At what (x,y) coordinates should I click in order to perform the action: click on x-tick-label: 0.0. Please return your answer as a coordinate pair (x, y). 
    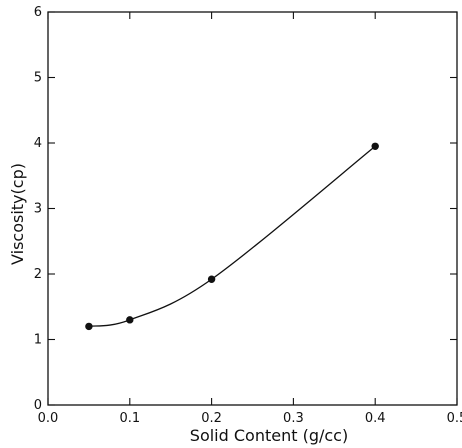
    Looking at the image, I should click on (48, 418).